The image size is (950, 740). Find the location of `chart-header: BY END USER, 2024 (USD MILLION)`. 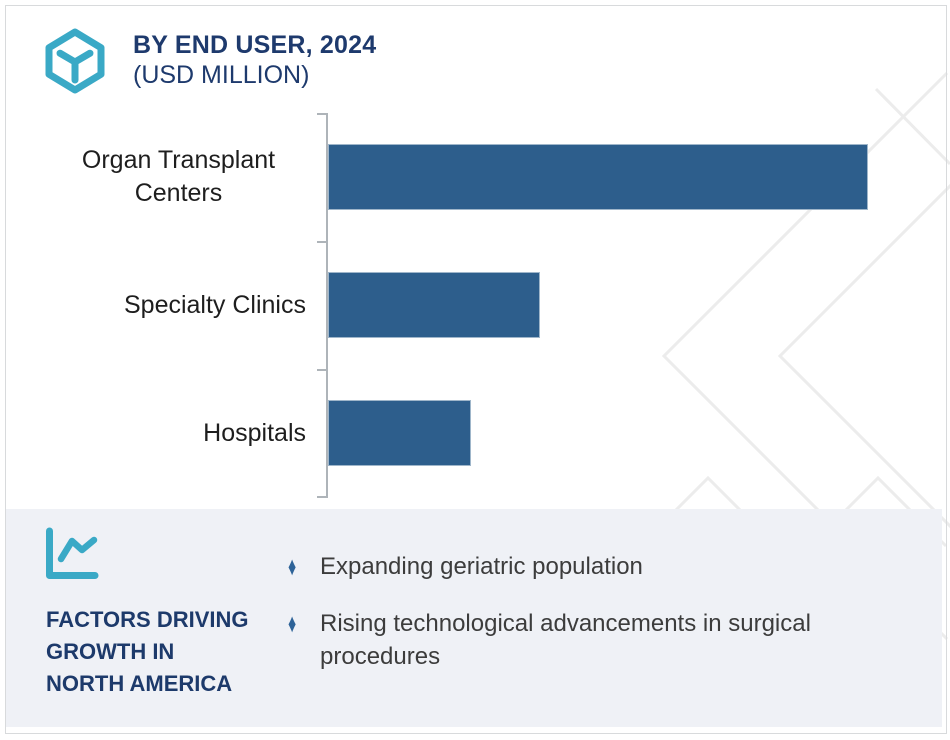

chart-header: BY END USER, 2024 (USD MILLION) is located at coordinates (254, 60).